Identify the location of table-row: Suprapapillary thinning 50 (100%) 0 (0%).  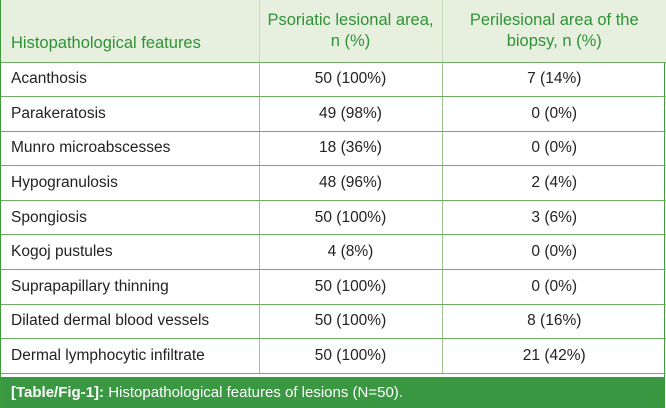
(333, 287).